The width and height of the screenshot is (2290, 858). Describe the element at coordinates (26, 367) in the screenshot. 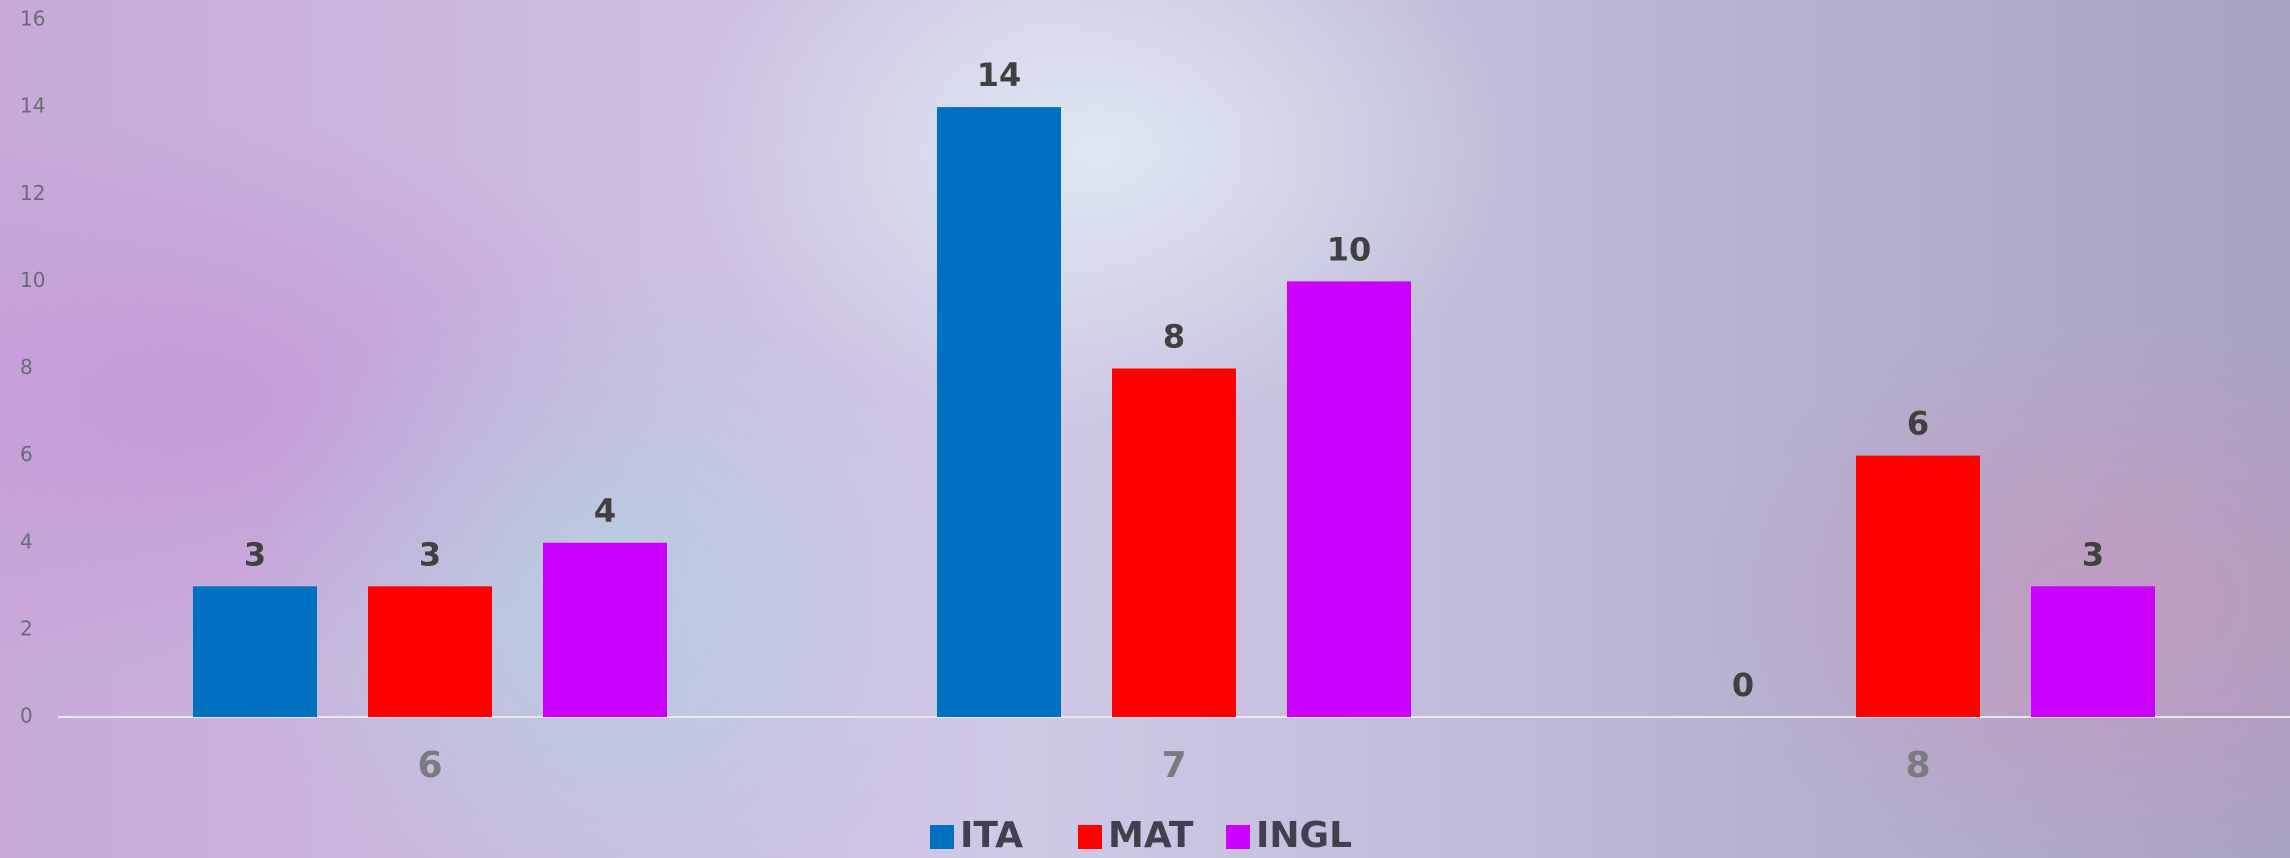

I see `y-tick-label: 8` at that location.